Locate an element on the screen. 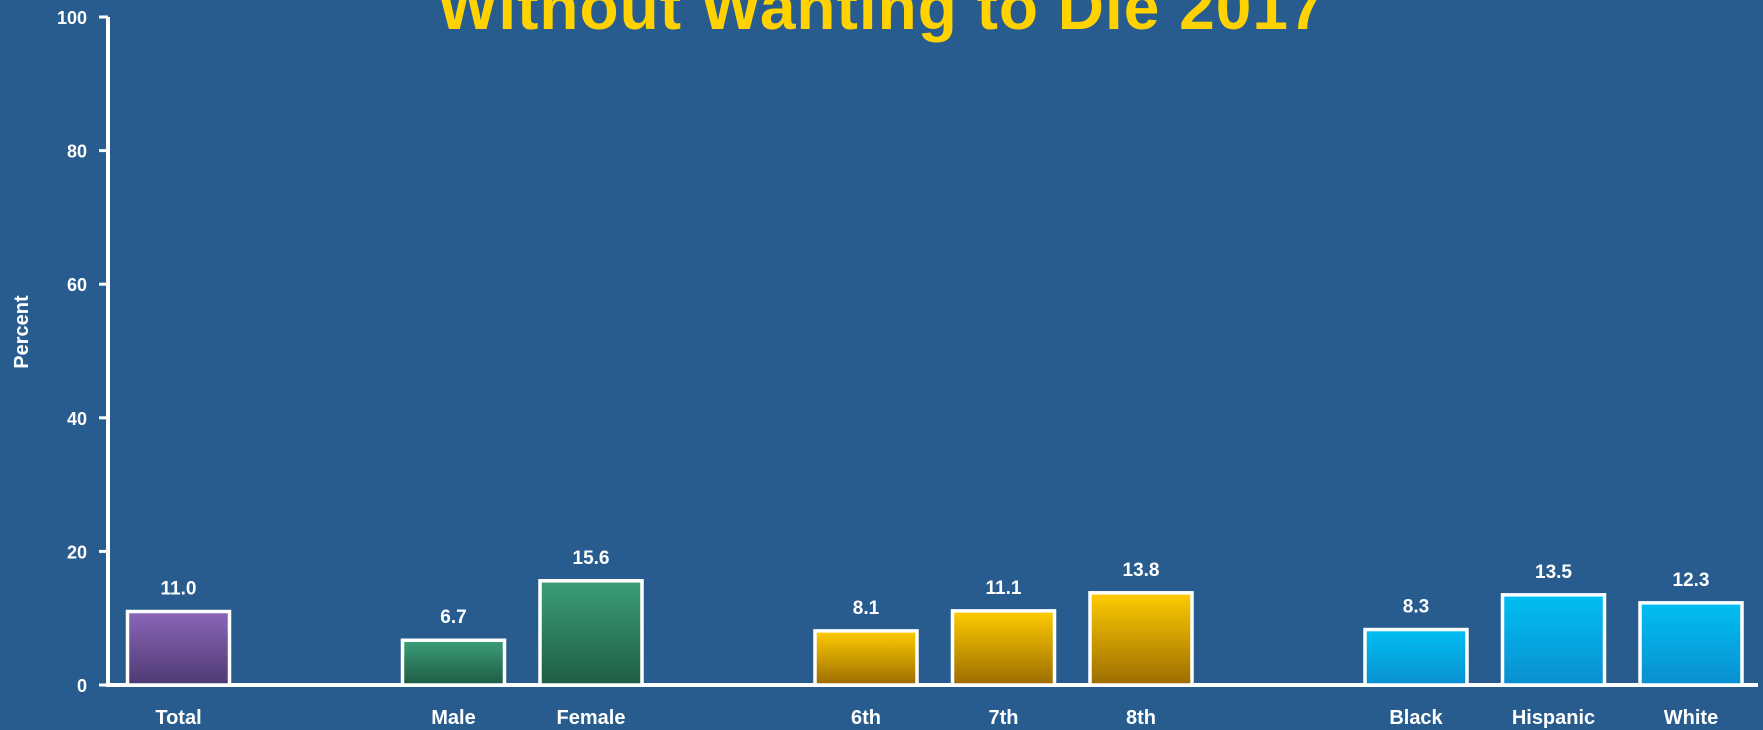 The height and width of the screenshot is (730, 1763). x-tick-label-6th: 6th is located at coordinates (866, 718).